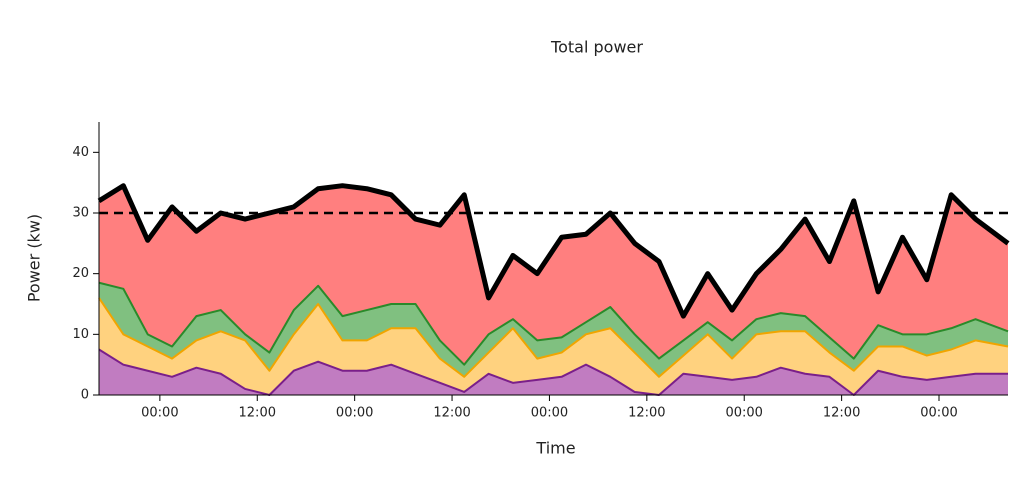  Describe the element at coordinates (80, 273) in the screenshot. I see `y-tick-label: 20` at that location.